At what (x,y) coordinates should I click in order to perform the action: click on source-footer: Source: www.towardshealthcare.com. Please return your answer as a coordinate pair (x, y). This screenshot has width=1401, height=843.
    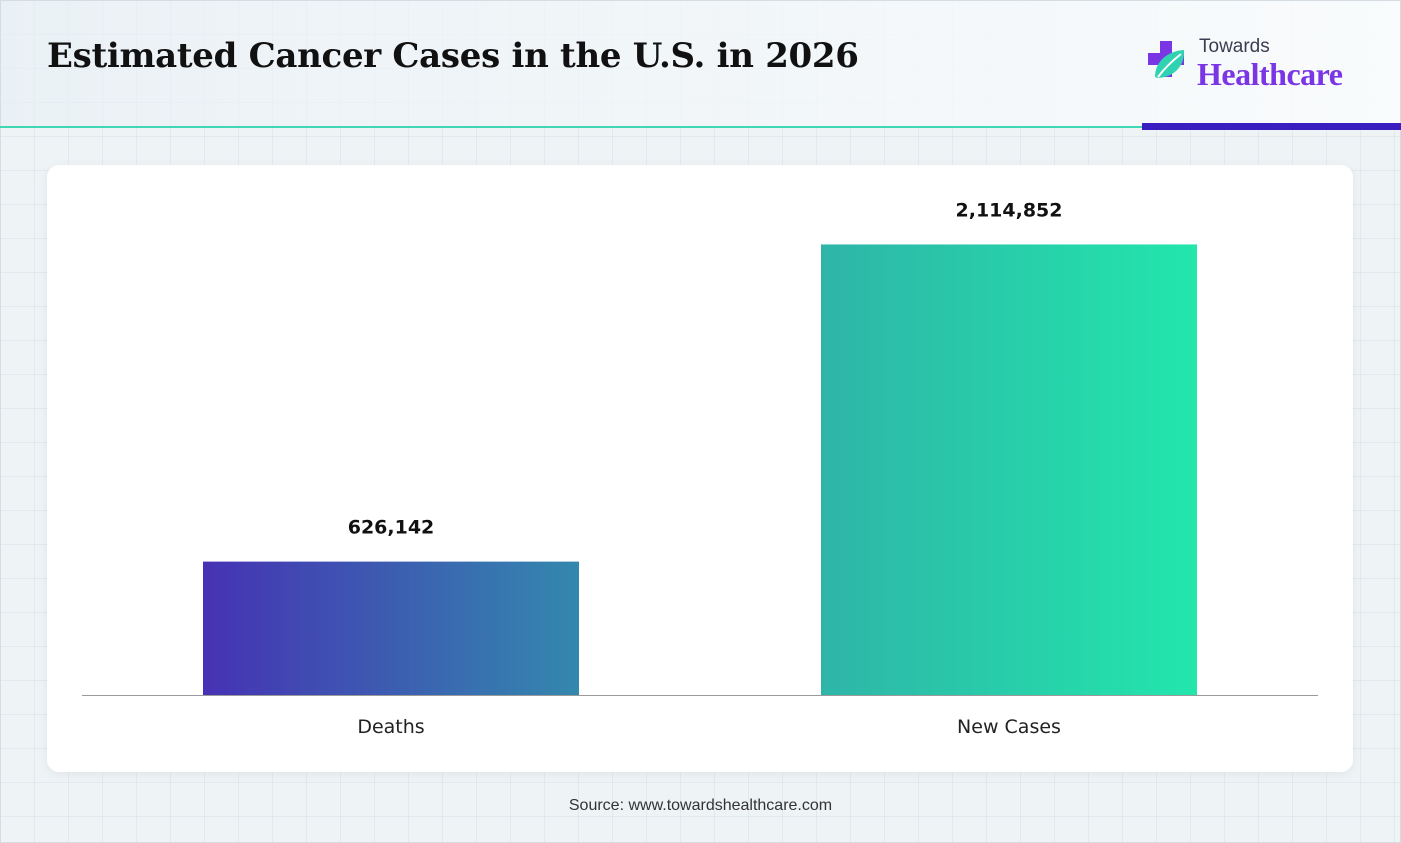
    Looking at the image, I should click on (700, 806).